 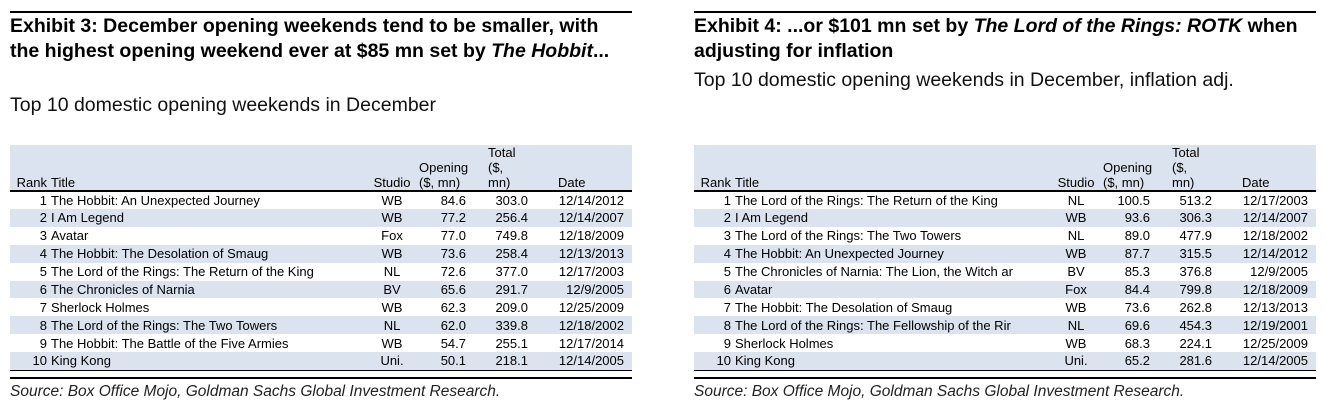 What do you see at coordinates (784, 343) in the screenshot?
I see `title-cell: Sherlock Holmes` at bounding box center [784, 343].